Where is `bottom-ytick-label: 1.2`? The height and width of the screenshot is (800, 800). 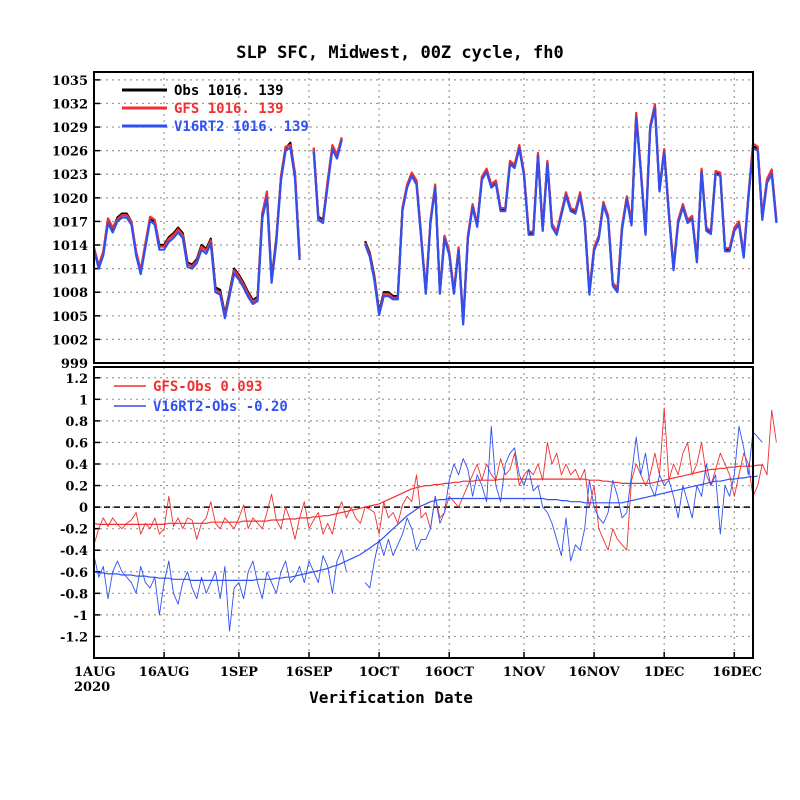 bottom-ytick-label: 1.2 is located at coordinates (76, 379).